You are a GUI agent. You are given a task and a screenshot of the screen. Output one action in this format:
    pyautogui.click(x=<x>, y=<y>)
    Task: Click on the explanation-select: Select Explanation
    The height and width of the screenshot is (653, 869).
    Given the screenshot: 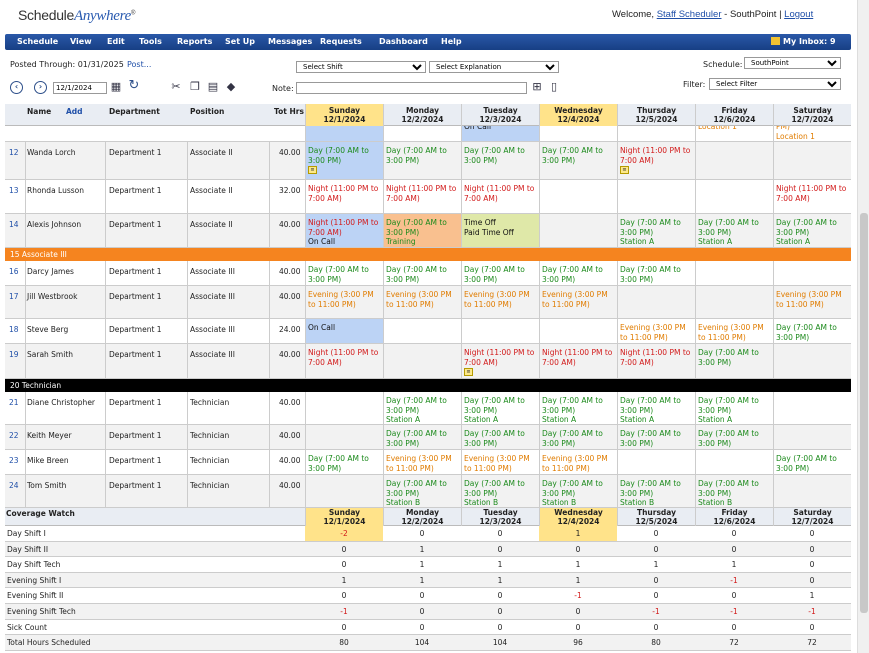 What is the action you would take?
    pyautogui.click(x=494, y=67)
    